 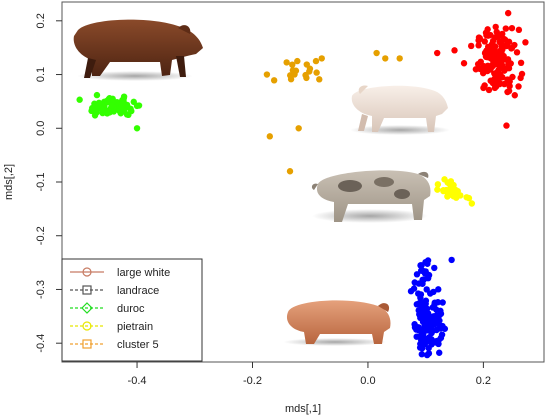 What do you see at coordinates (371, 196) in the screenshot?
I see `pietrain-pig-illustration` at bounding box center [371, 196].